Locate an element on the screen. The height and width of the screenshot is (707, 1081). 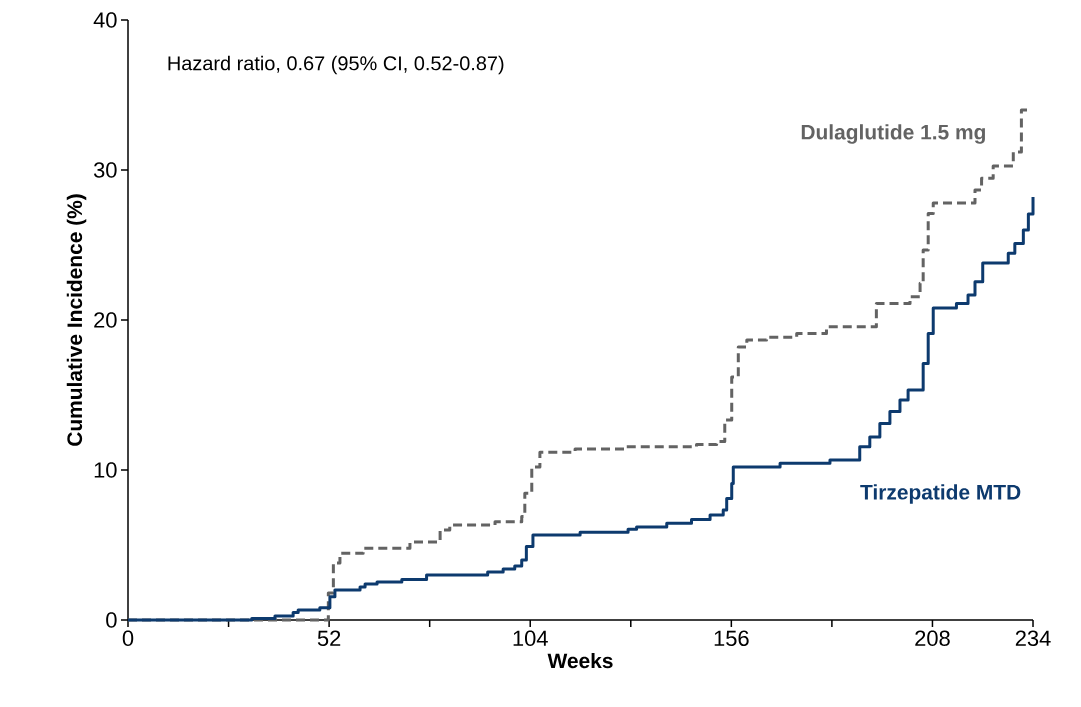
y-tick-label: 30 is located at coordinates (105, 170).